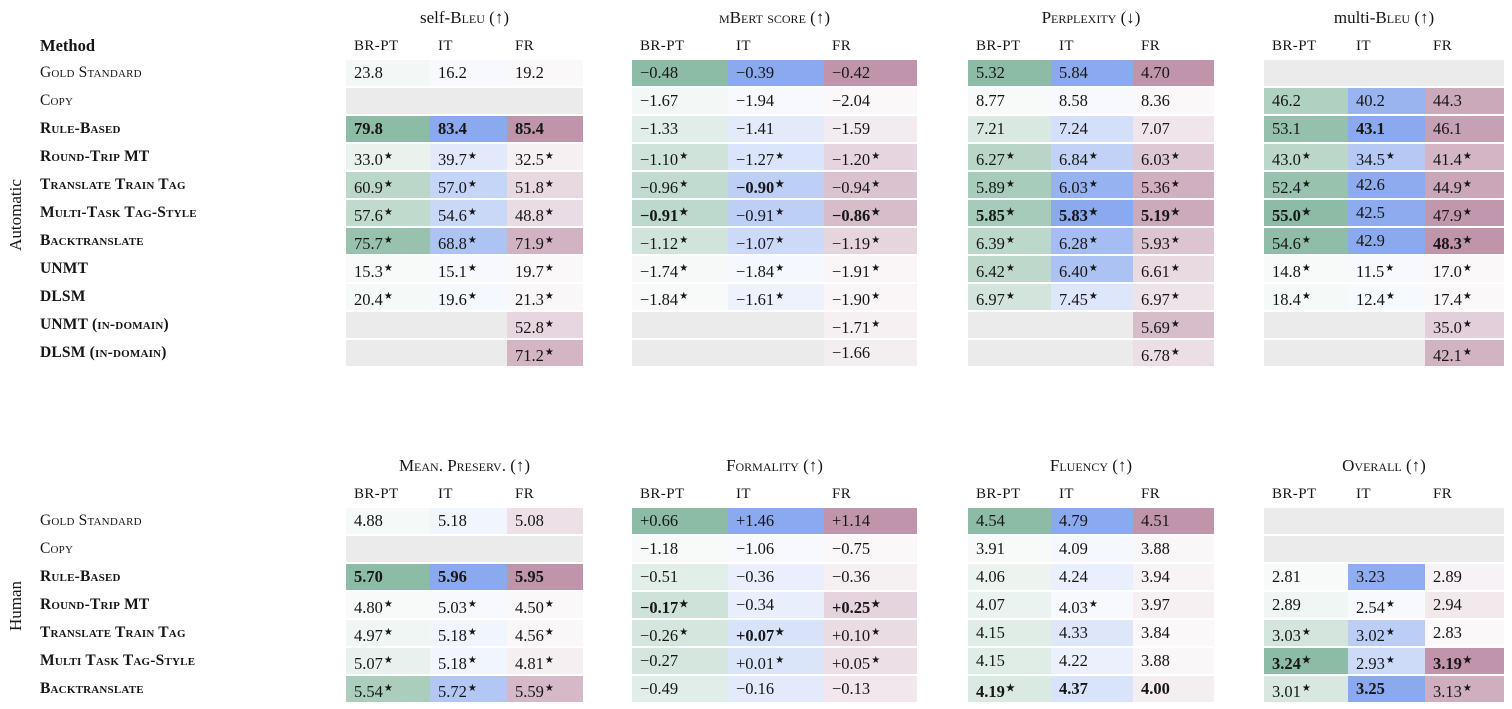  What do you see at coordinates (776, 633) in the screenshot?
I see `value-cell: +0.07★` at bounding box center [776, 633].